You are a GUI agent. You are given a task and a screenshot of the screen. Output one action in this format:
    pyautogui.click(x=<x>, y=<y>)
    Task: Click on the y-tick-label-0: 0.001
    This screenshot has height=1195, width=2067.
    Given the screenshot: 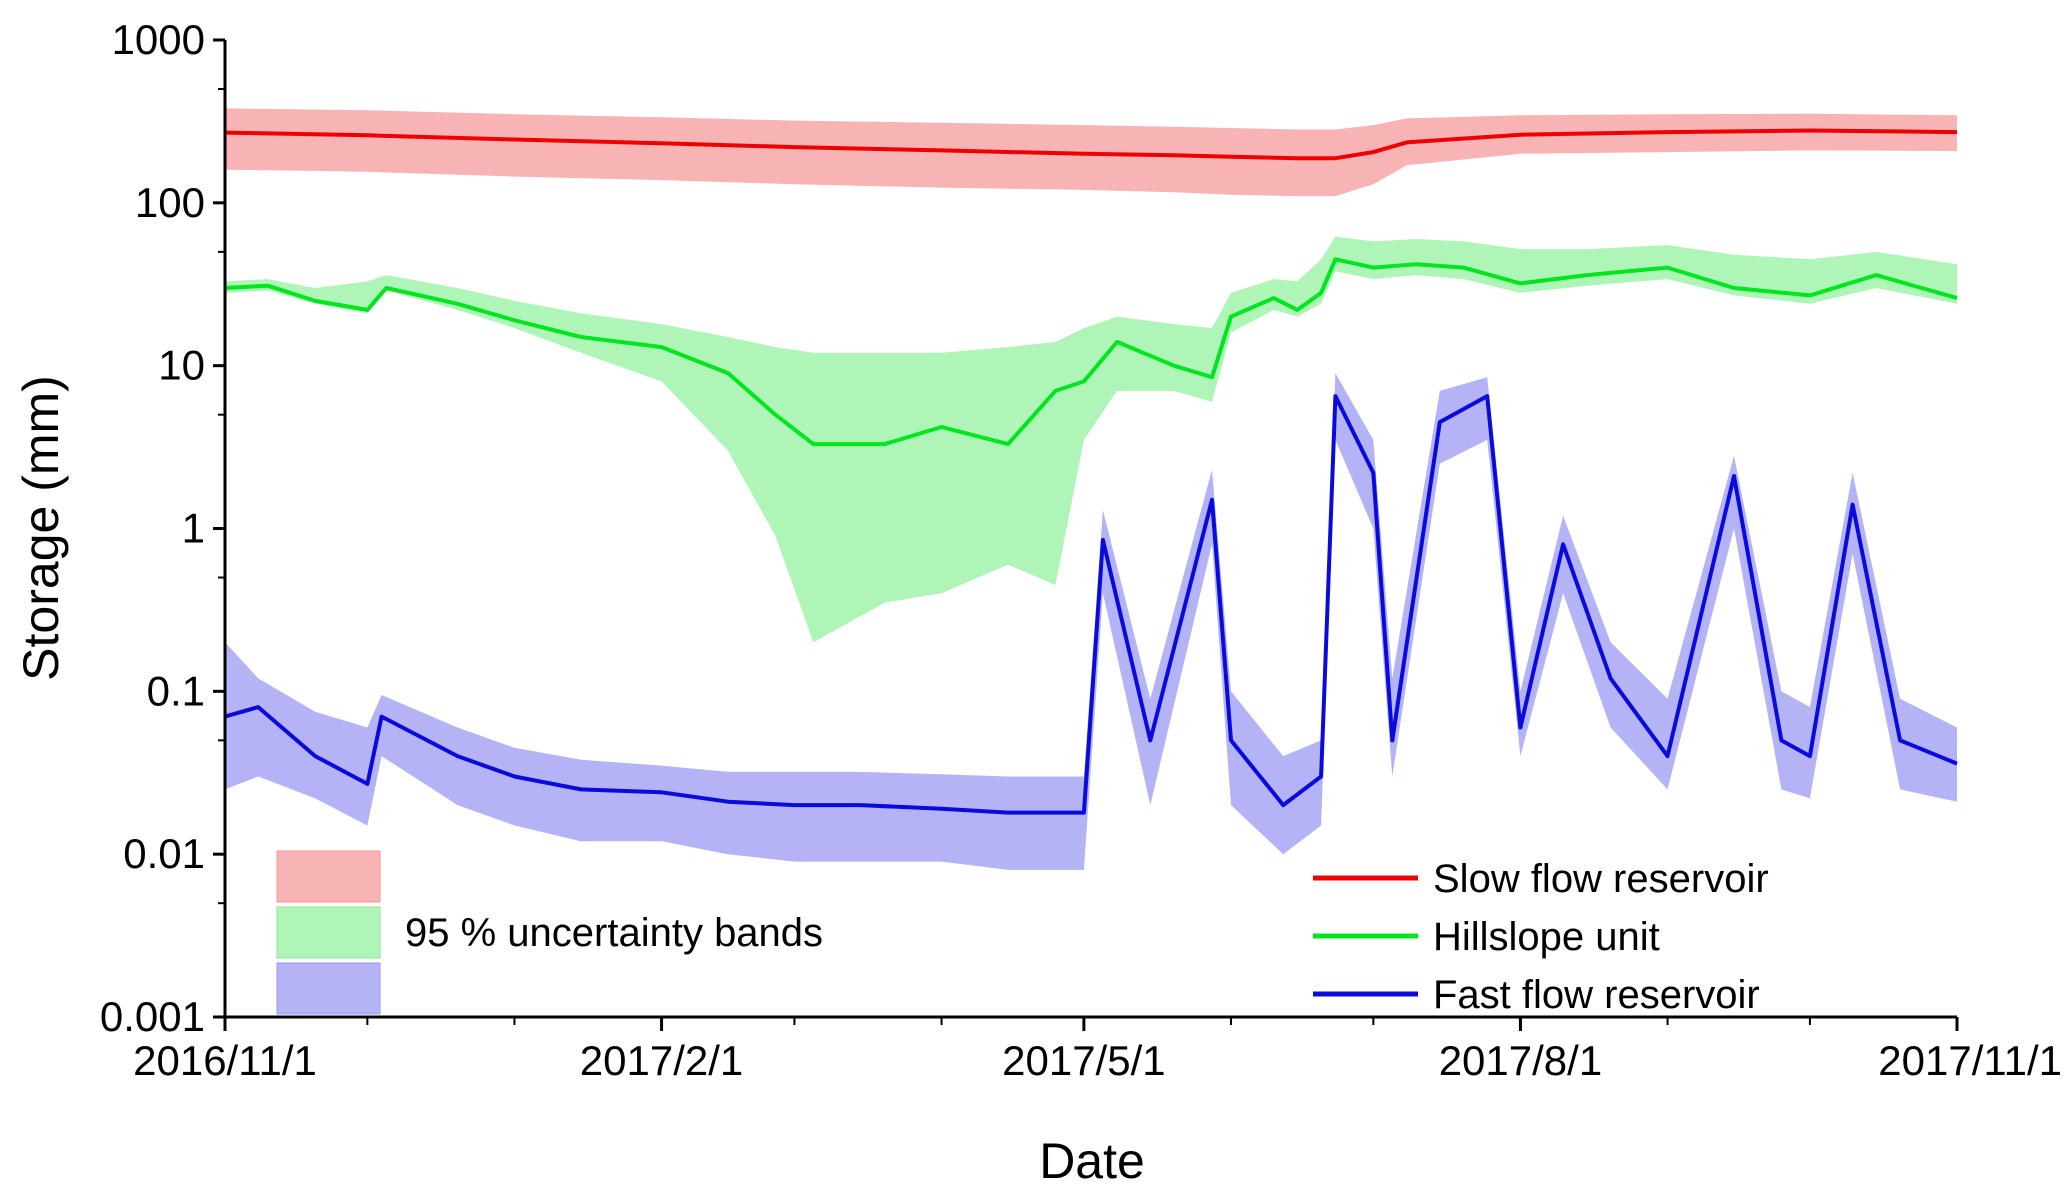 What is the action you would take?
    pyautogui.click(x=152, y=1016)
    